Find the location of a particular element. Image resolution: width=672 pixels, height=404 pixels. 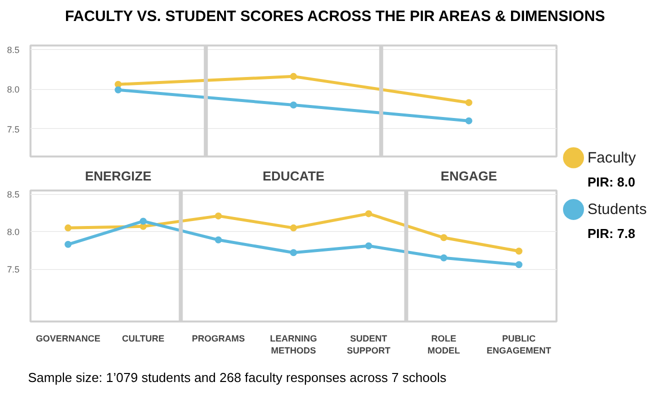

text: PIR: 7.8 is located at coordinates (612, 234).